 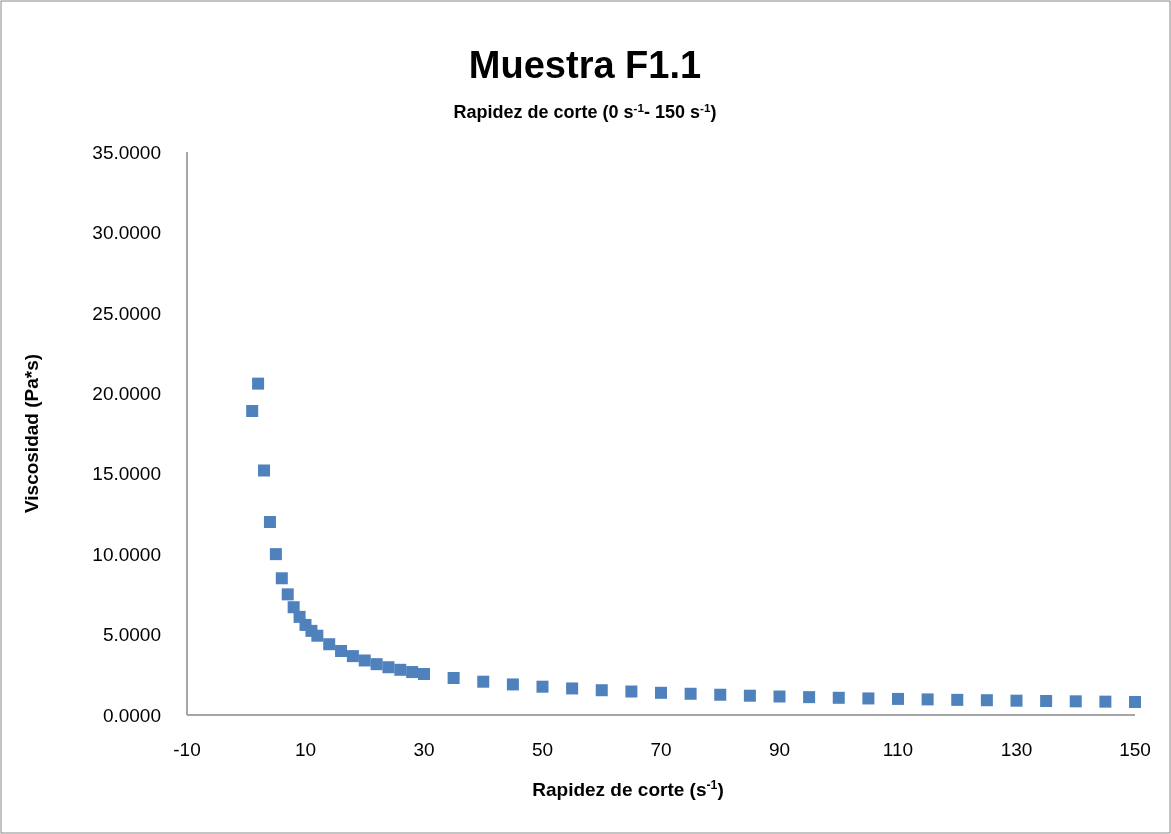 What do you see at coordinates (424, 749) in the screenshot?
I see `x-tick-label: 30` at bounding box center [424, 749].